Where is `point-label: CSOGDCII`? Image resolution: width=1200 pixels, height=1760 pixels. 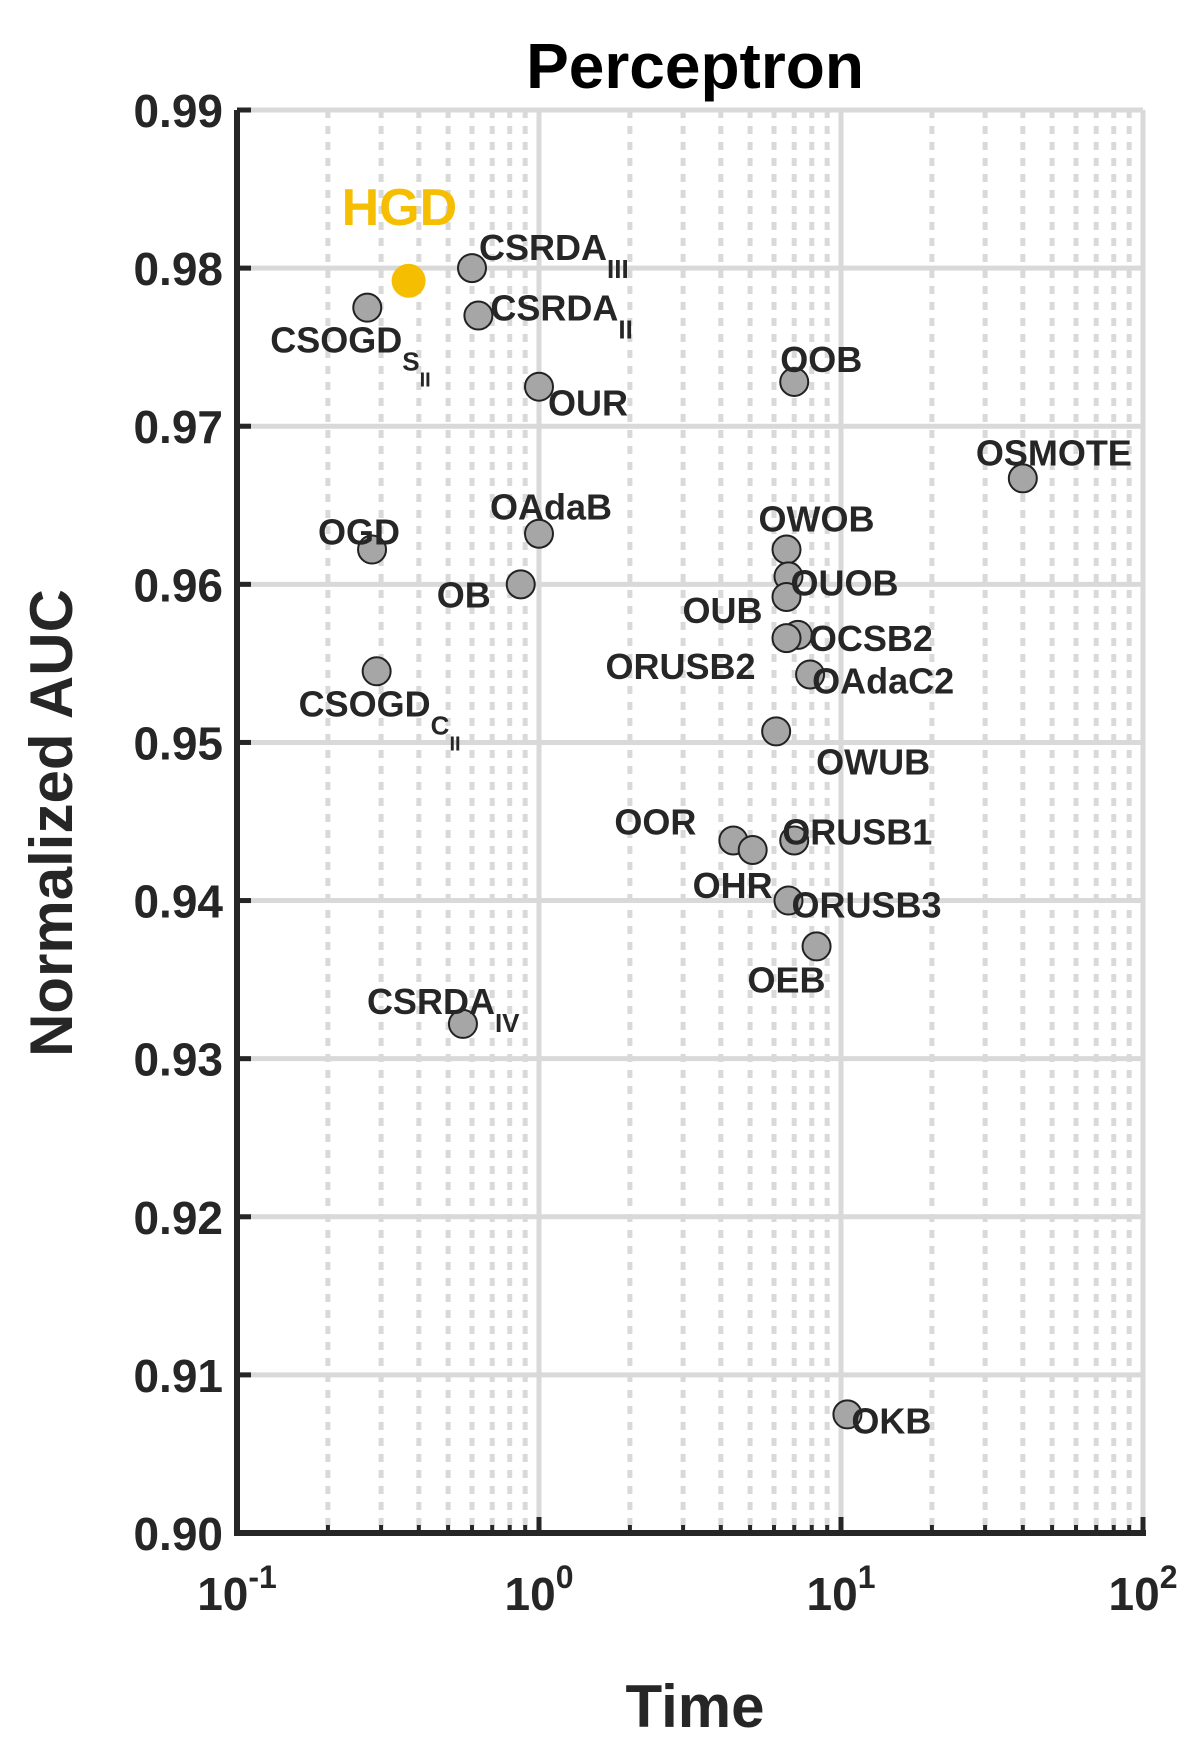
point-label: CSOGDCII is located at coordinates (380, 719).